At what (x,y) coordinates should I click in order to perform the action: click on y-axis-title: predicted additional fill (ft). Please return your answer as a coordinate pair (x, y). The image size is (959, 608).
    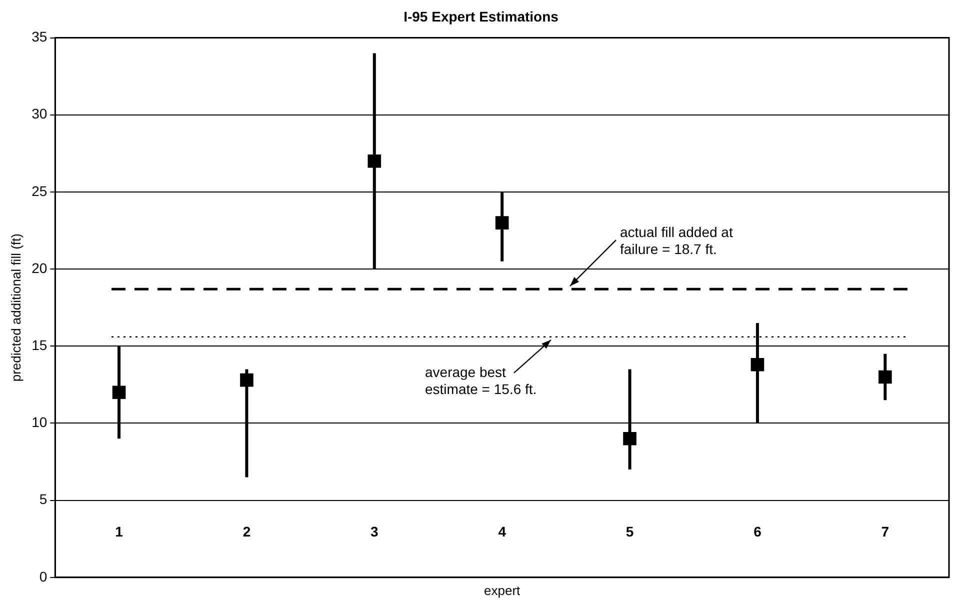
    Looking at the image, I should click on (16, 308).